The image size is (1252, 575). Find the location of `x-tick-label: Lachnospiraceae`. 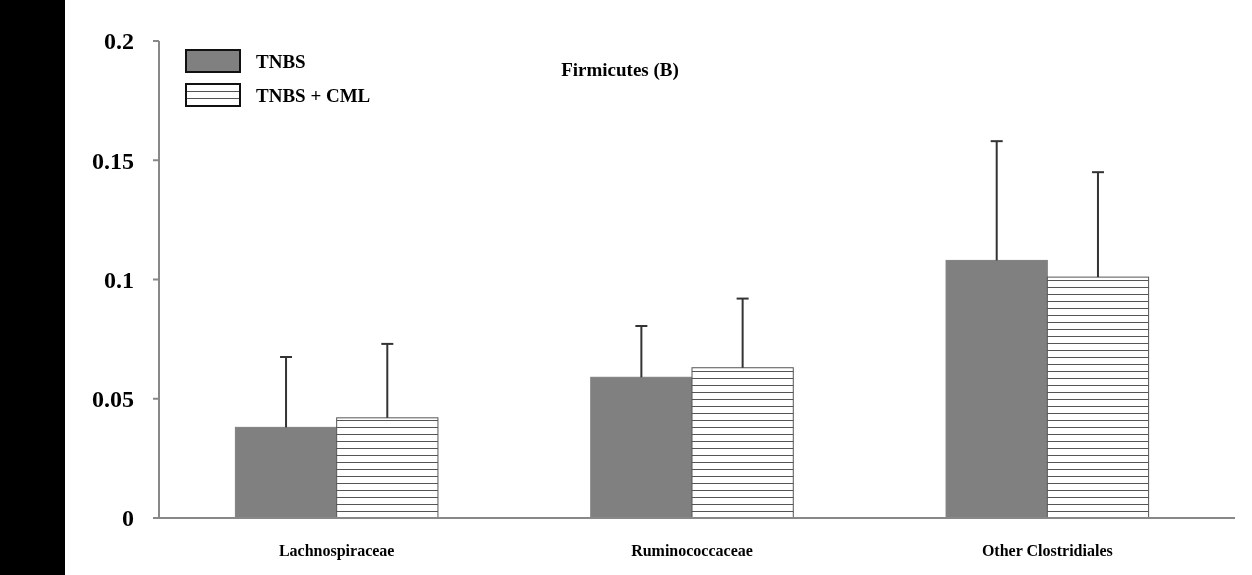

x-tick-label: Lachnospiraceae is located at coordinates (336, 551).